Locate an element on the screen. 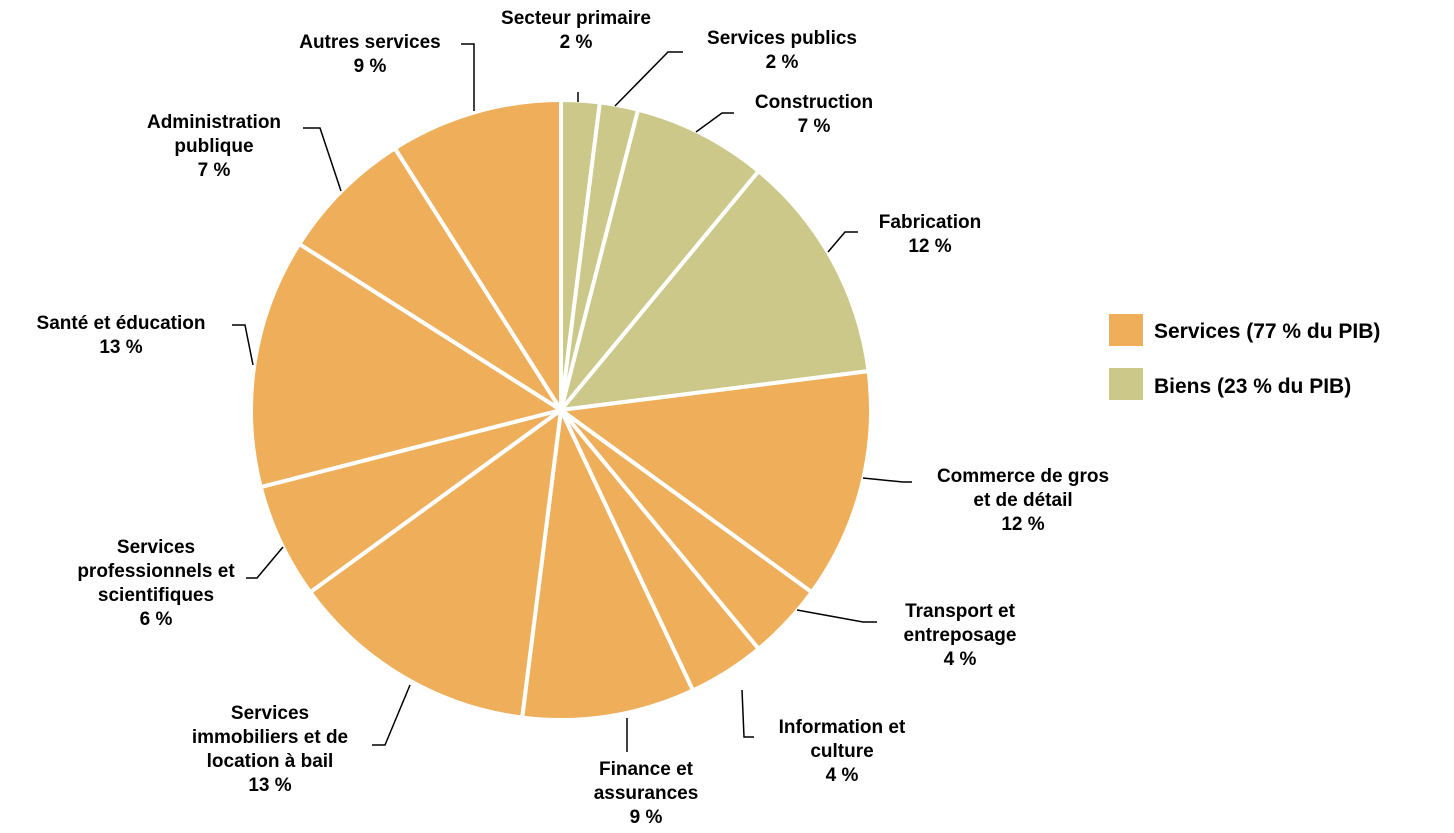 This screenshot has width=1454, height=833. legend-swatch-biens is located at coordinates (1126, 384).